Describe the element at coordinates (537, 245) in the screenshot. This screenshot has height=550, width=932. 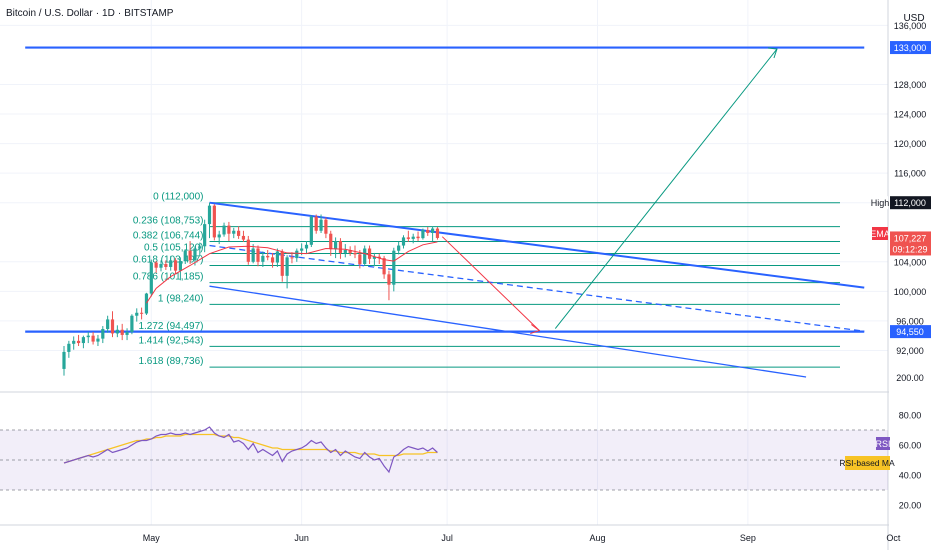
I see `channel-upper` at that location.